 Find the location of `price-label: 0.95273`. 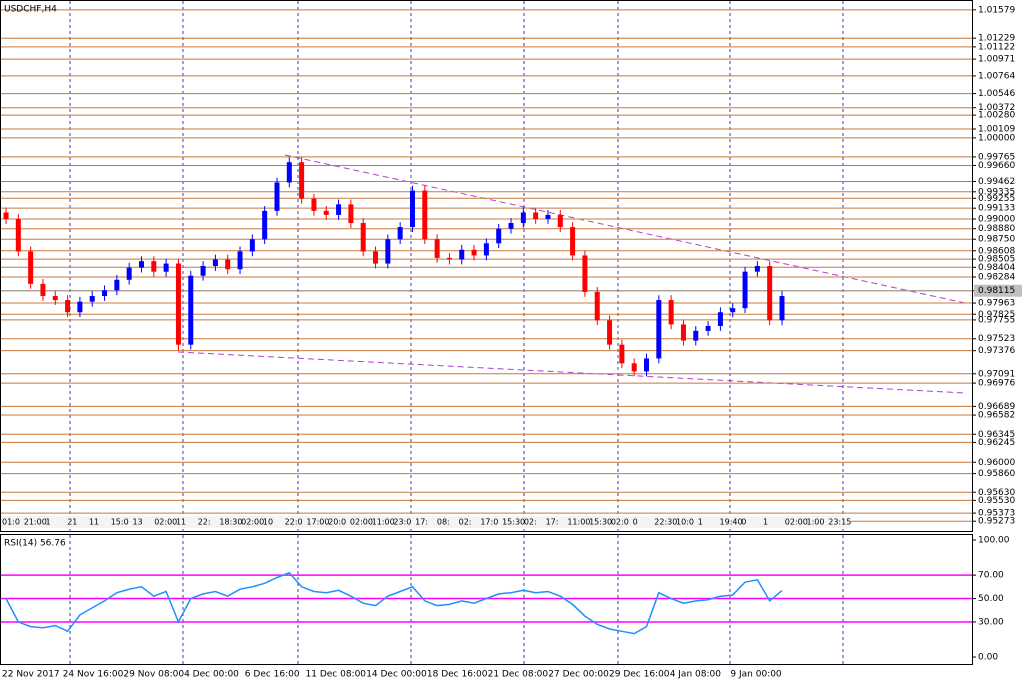

price-label: 0.95273 is located at coordinates (996, 522).